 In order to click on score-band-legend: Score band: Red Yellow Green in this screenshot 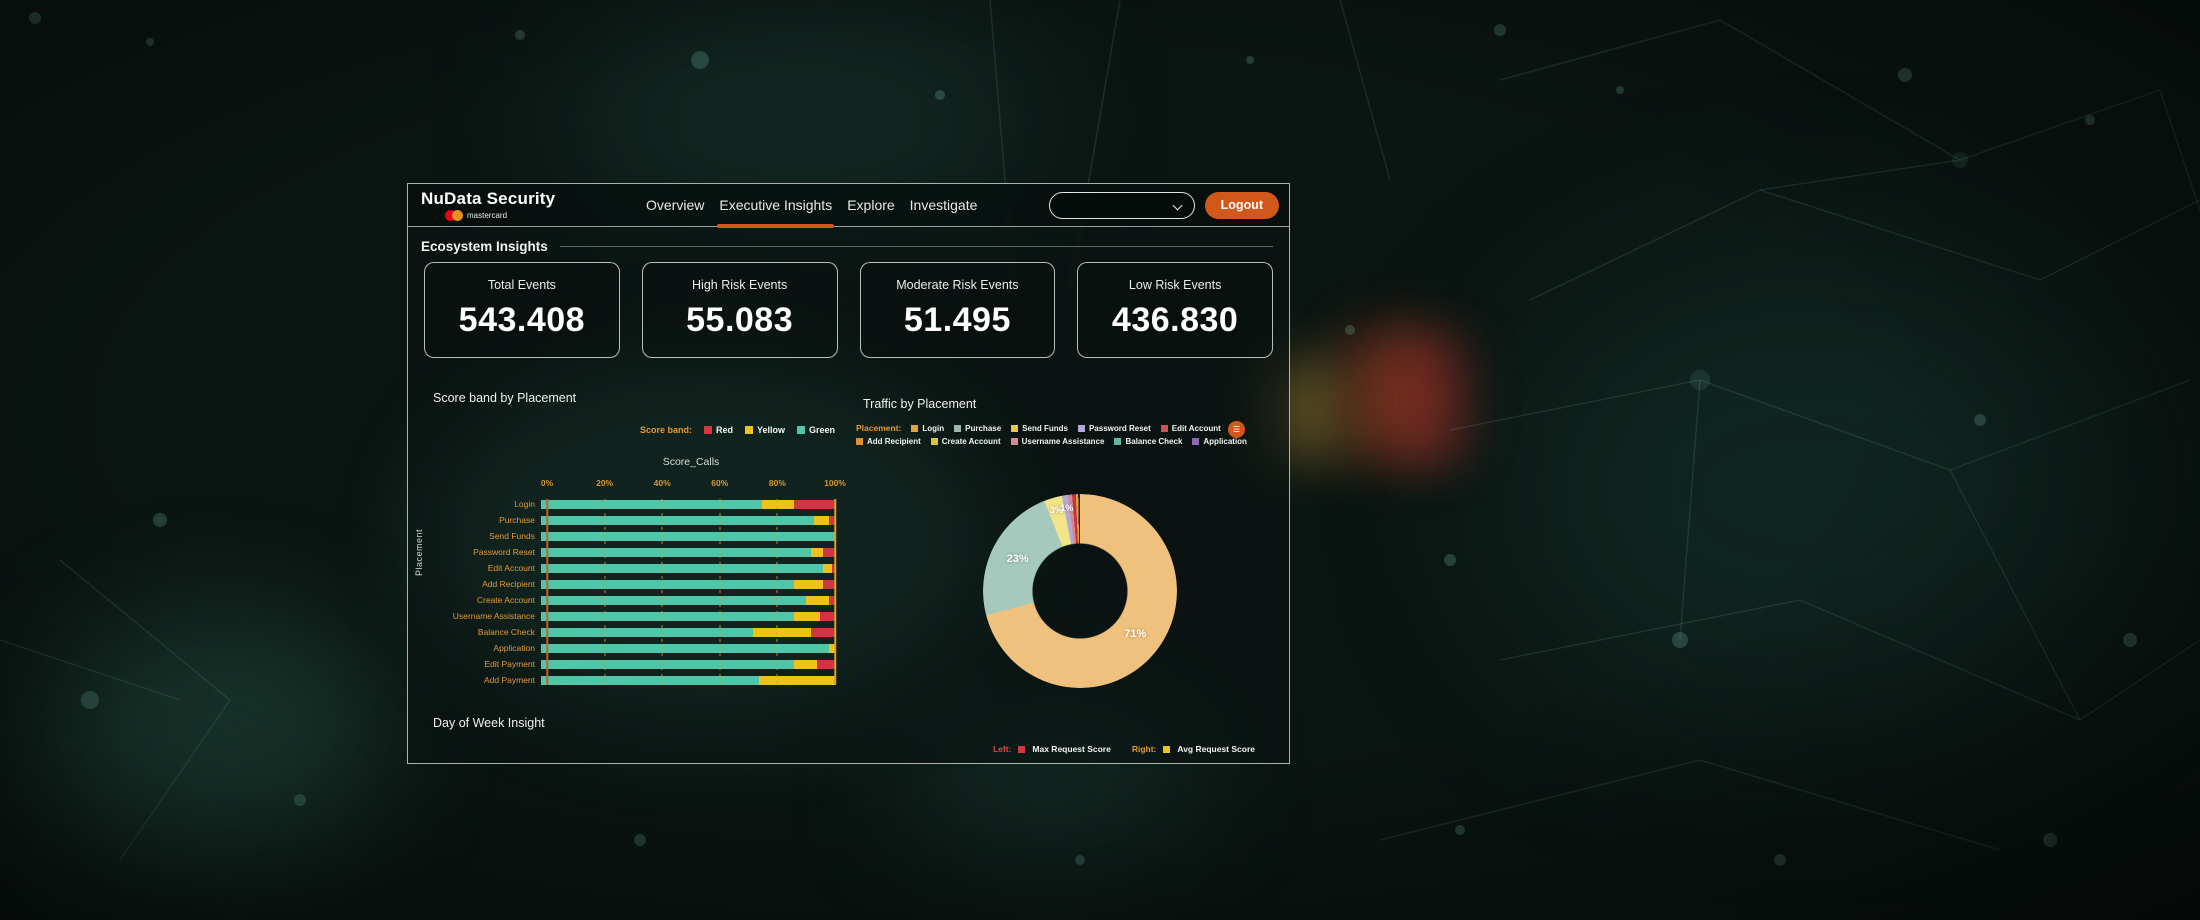, I will do `click(691, 430)`.